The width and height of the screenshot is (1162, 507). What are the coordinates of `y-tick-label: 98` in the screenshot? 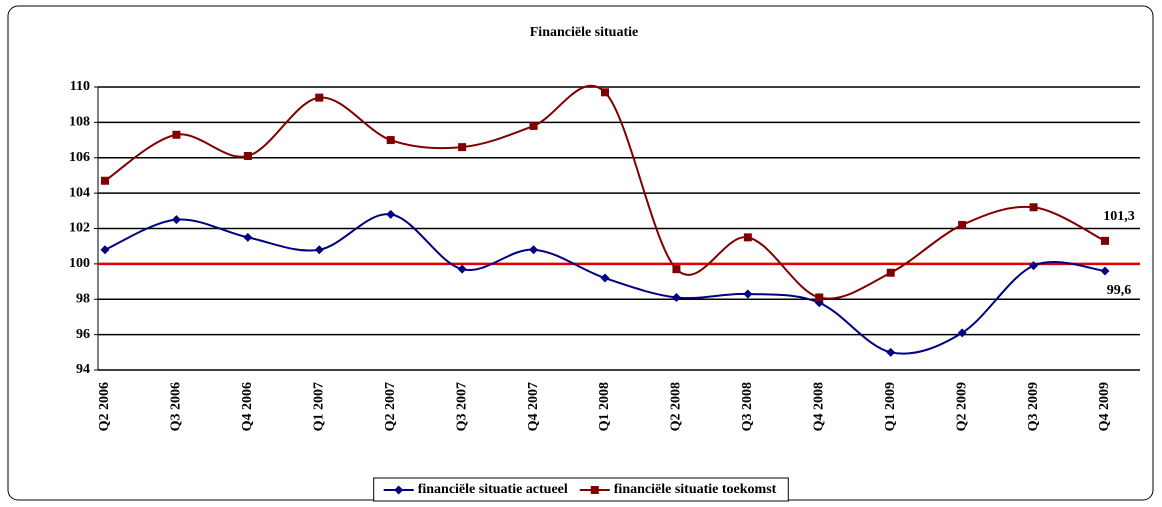 It's located at (83, 298).